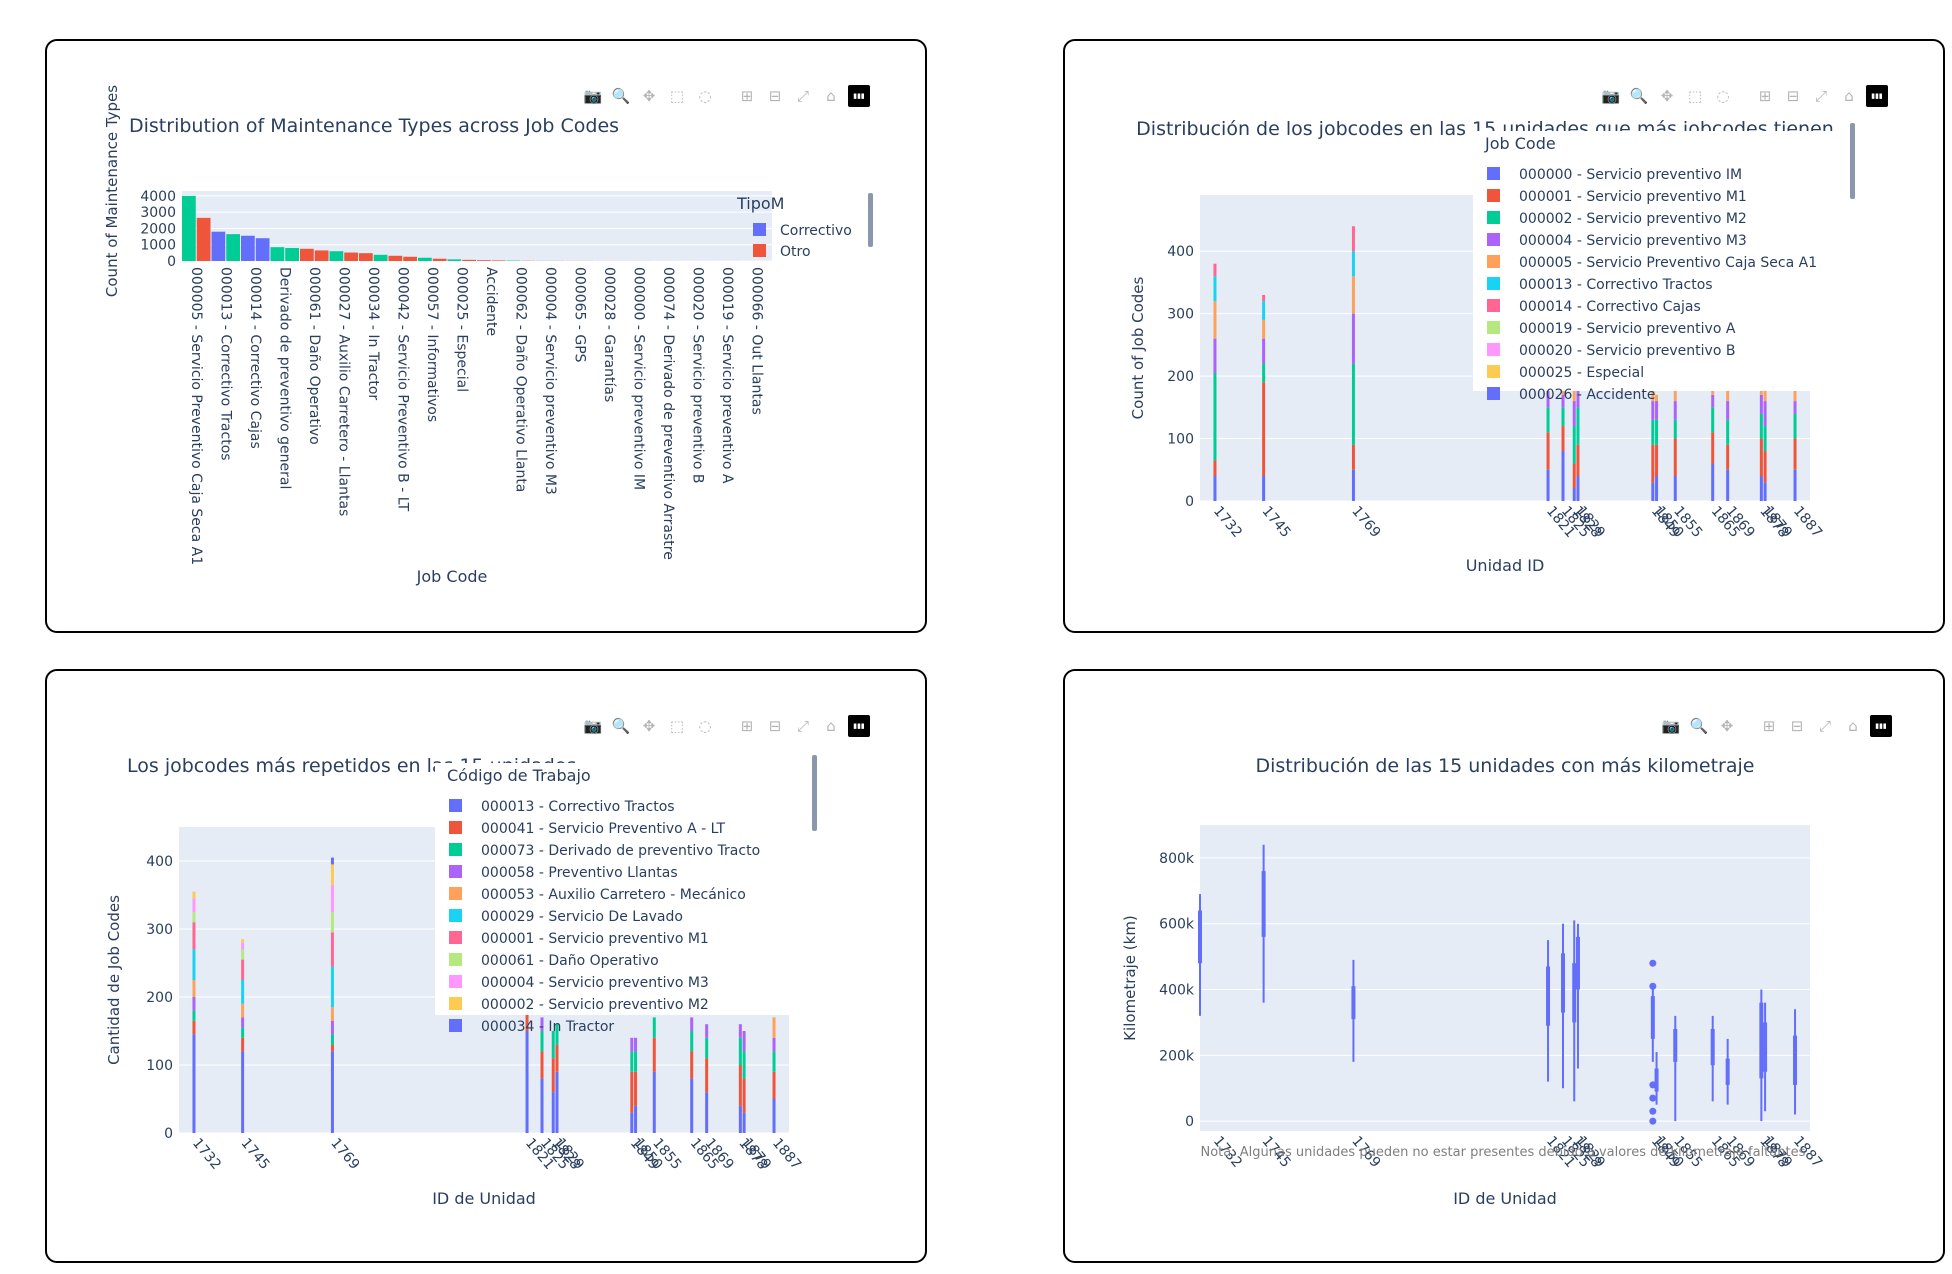 This screenshot has height=1274, width=1952. Describe the element at coordinates (1200, 937) in the screenshot. I see `box` at that location.